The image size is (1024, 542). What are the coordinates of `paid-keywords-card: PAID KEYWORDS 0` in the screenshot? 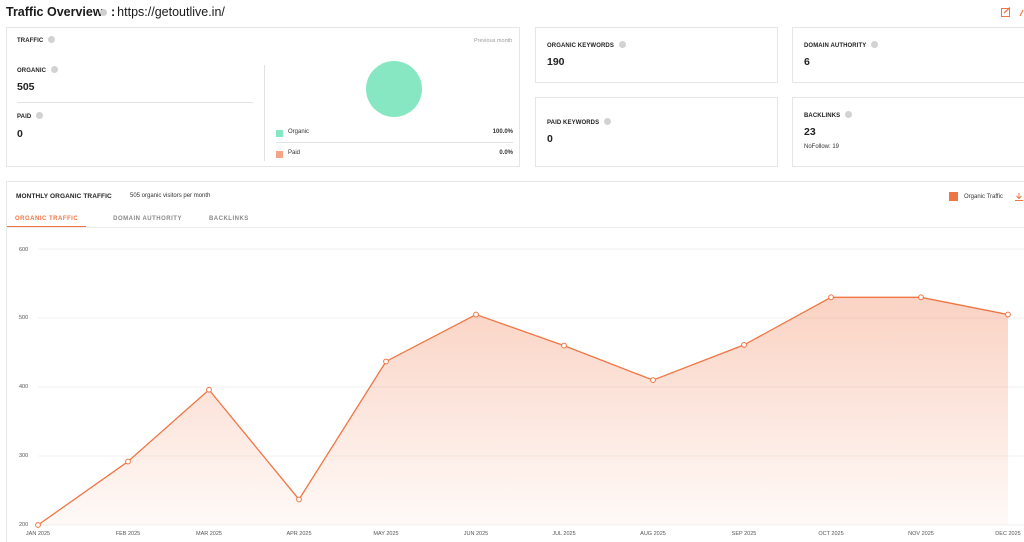 It's located at (656, 132).